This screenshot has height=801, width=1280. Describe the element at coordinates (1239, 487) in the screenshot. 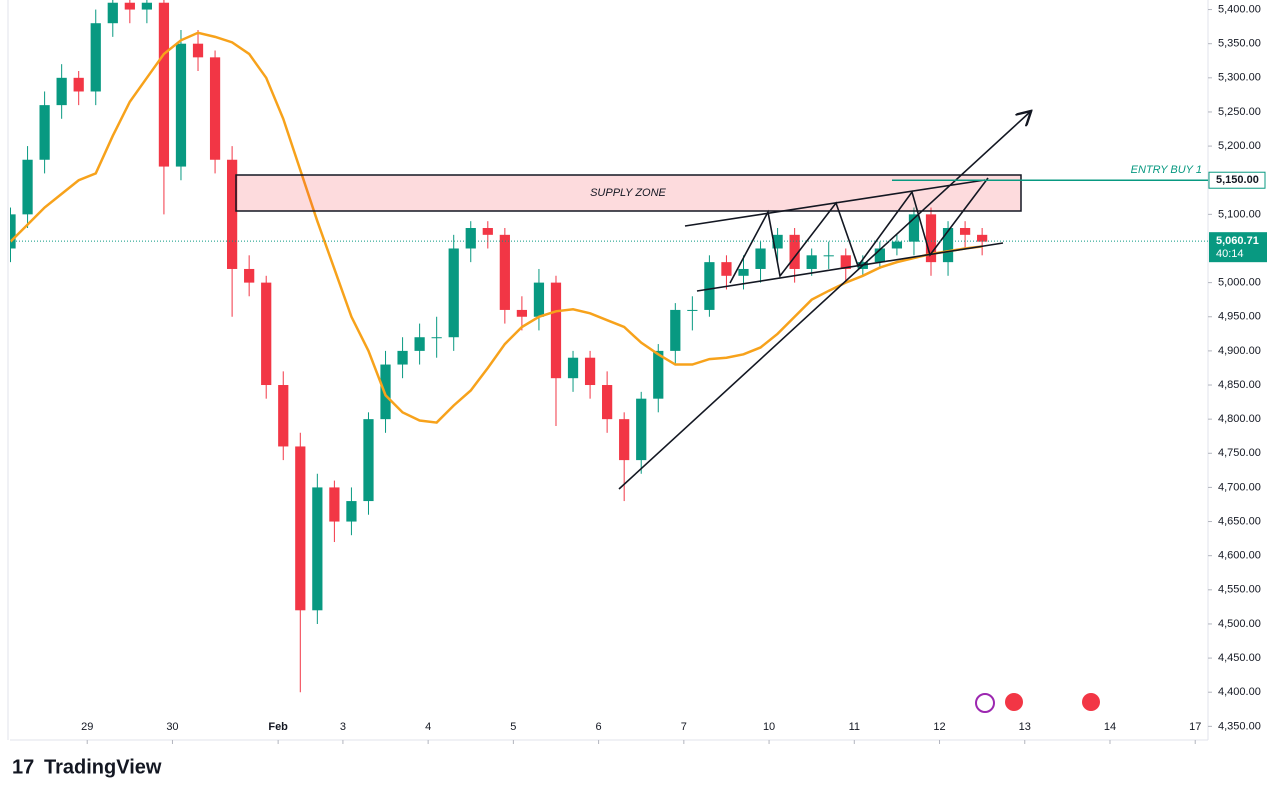

I see `y-tick-label: 4,700.00` at that location.